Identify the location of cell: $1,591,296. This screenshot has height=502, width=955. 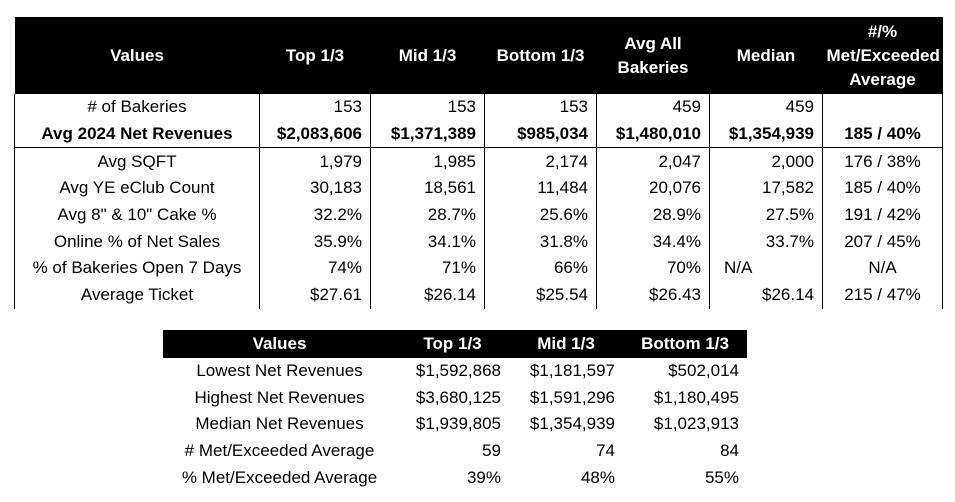
(572, 397).